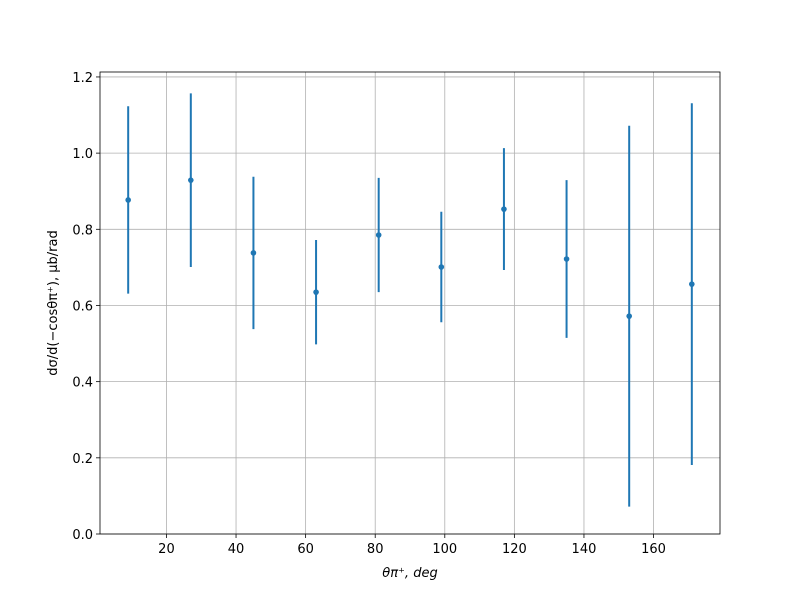  Describe the element at coordinates (82, 154) in the screenshot. I see `y-tick-label: 1.0` at that location.